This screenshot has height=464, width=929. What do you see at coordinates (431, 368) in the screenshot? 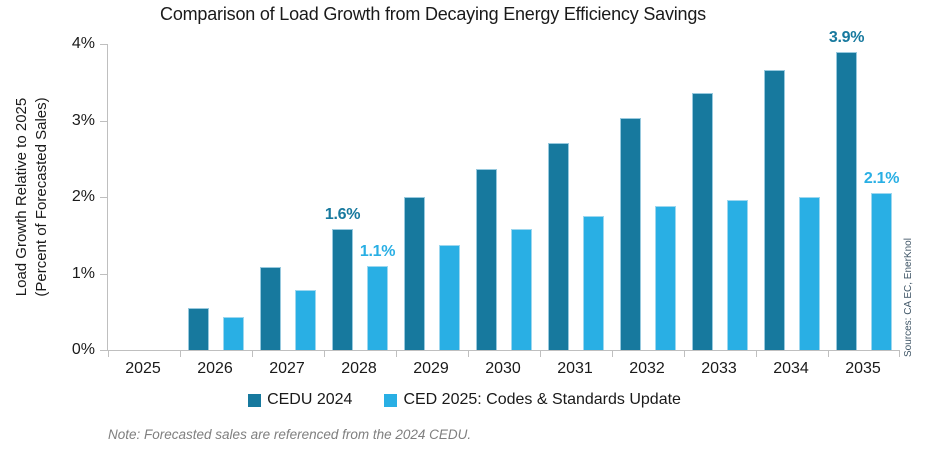
I see `x-label-2029: 2029` at bounding box center [431, 368].